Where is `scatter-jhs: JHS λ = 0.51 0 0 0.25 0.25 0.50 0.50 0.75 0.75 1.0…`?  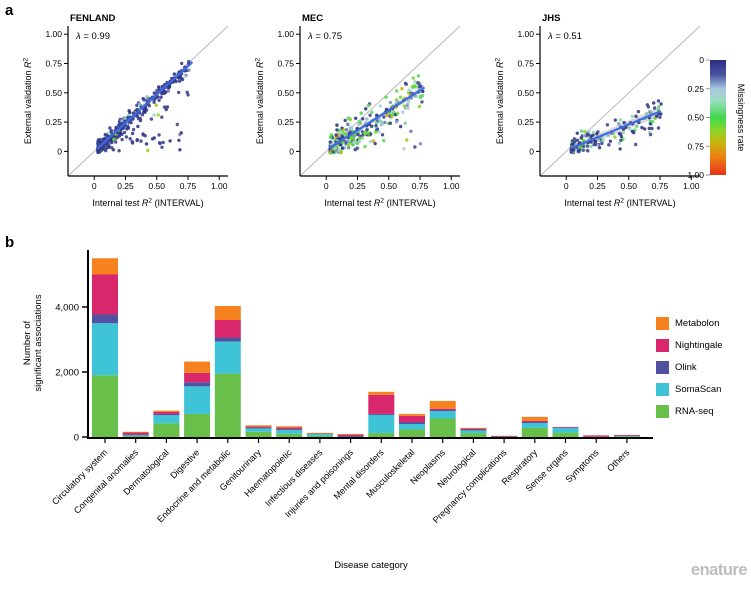
scatter-jhs: JHS λ = 0.51 0 0 0.25 0.25 0.50 0.50 0.75 0.75 1.0… is located at coordinates (598, 110).